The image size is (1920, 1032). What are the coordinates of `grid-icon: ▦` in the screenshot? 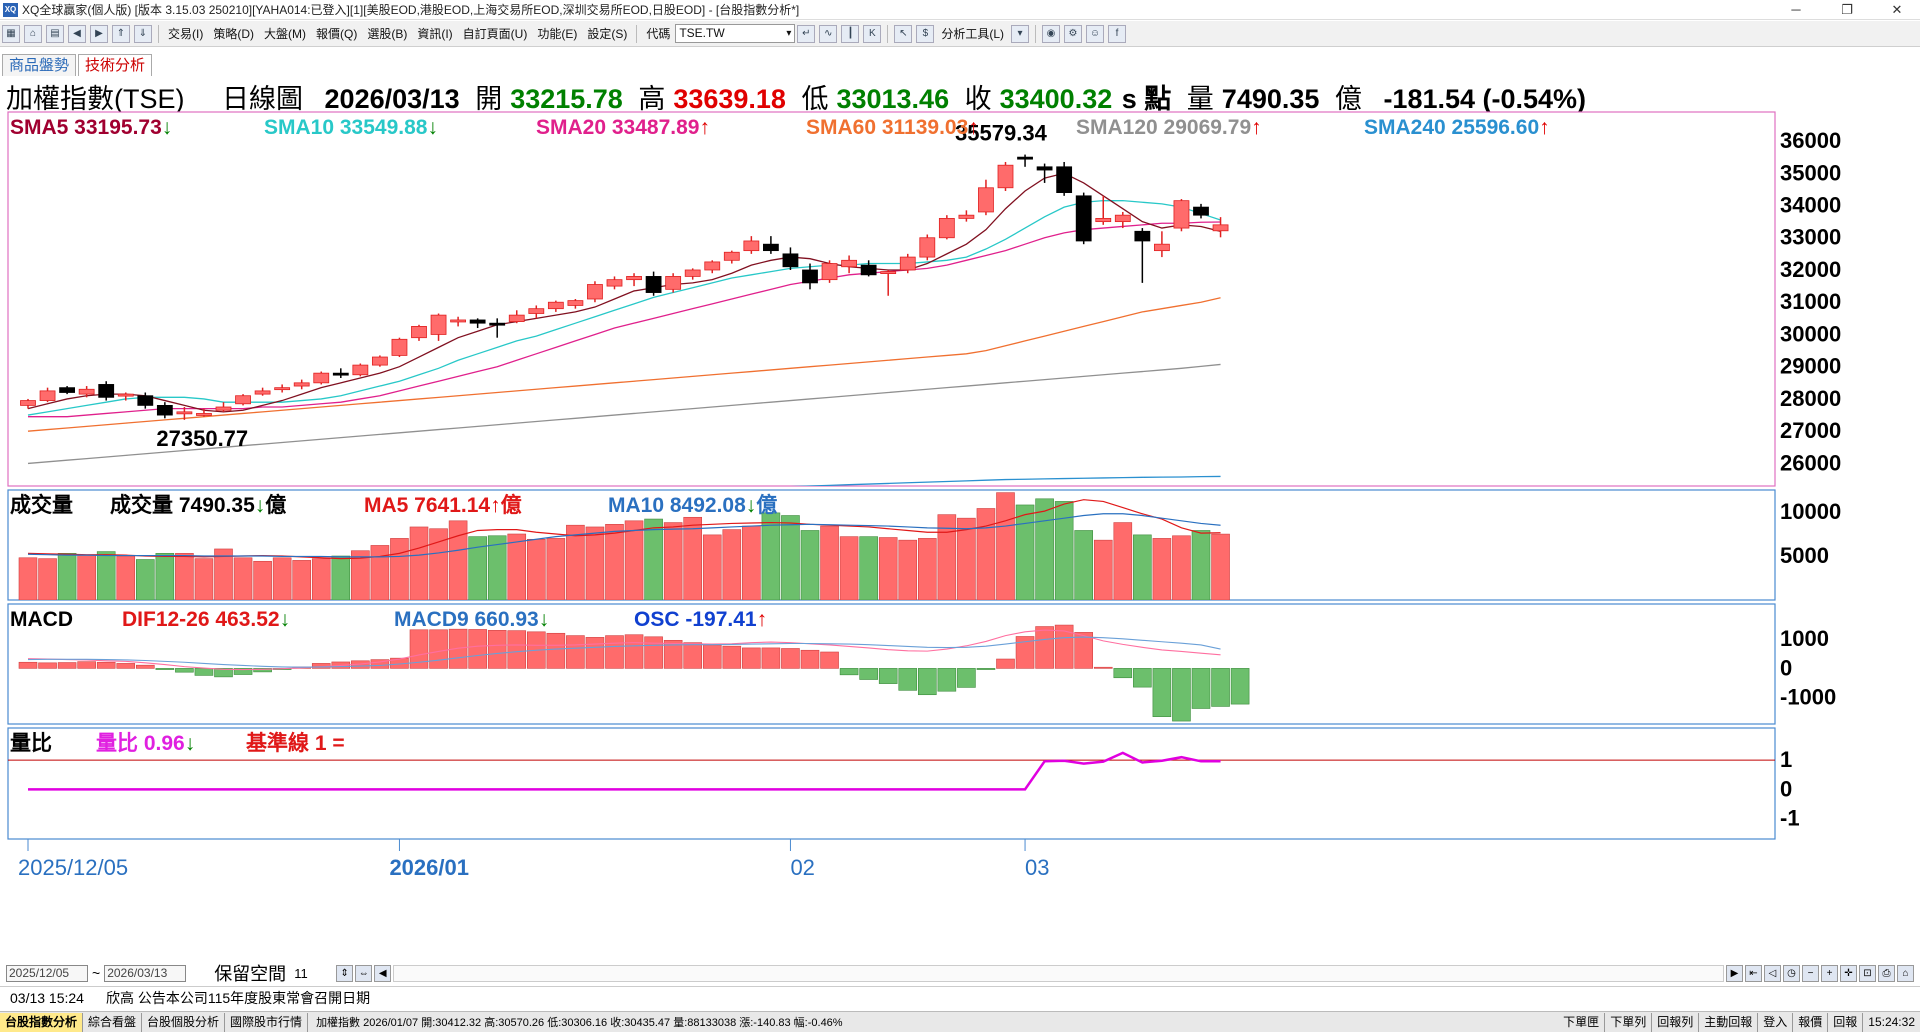 It's located at (11, 33).